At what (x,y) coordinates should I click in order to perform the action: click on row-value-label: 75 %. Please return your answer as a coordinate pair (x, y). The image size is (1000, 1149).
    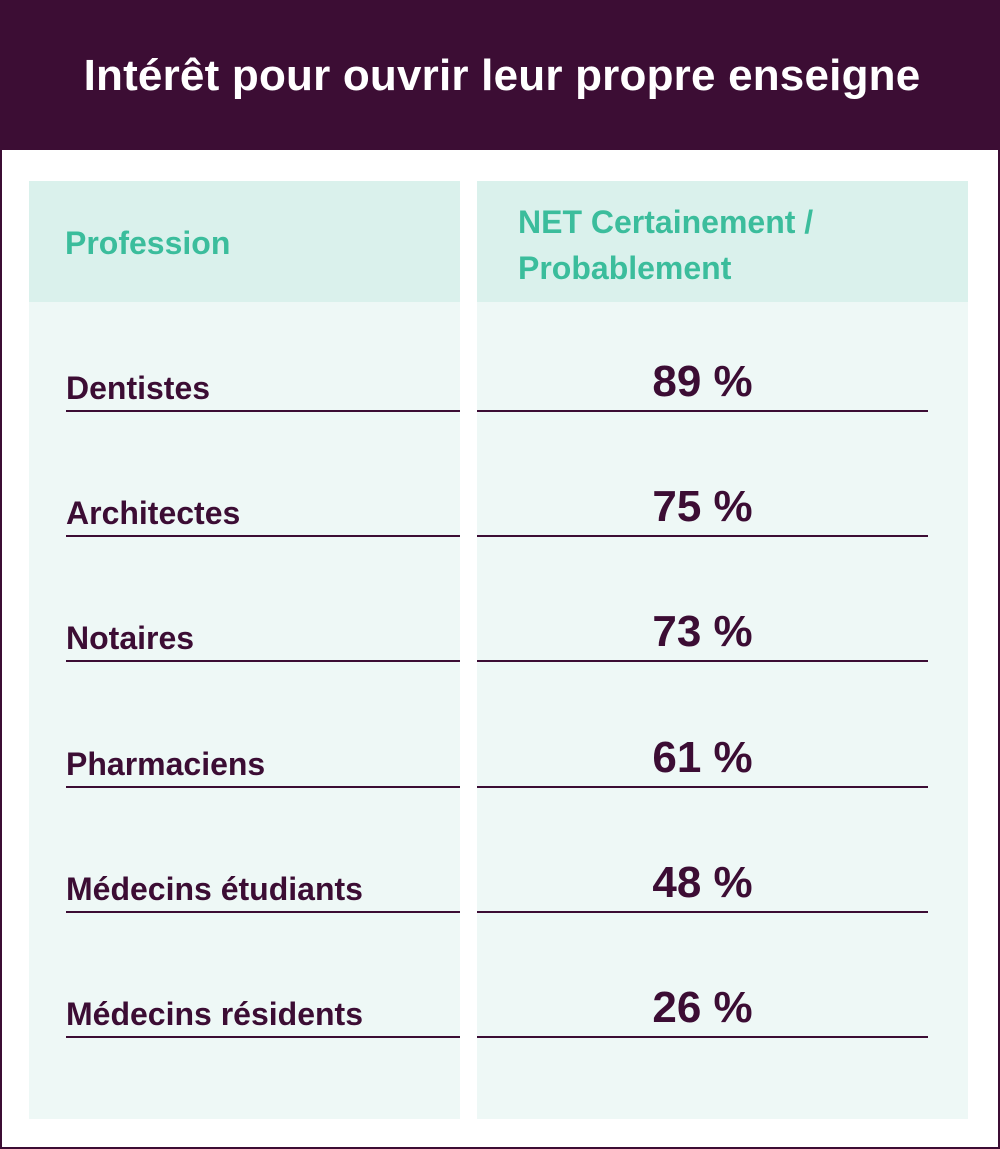
    Looking at the image, I should click on (702, 506).